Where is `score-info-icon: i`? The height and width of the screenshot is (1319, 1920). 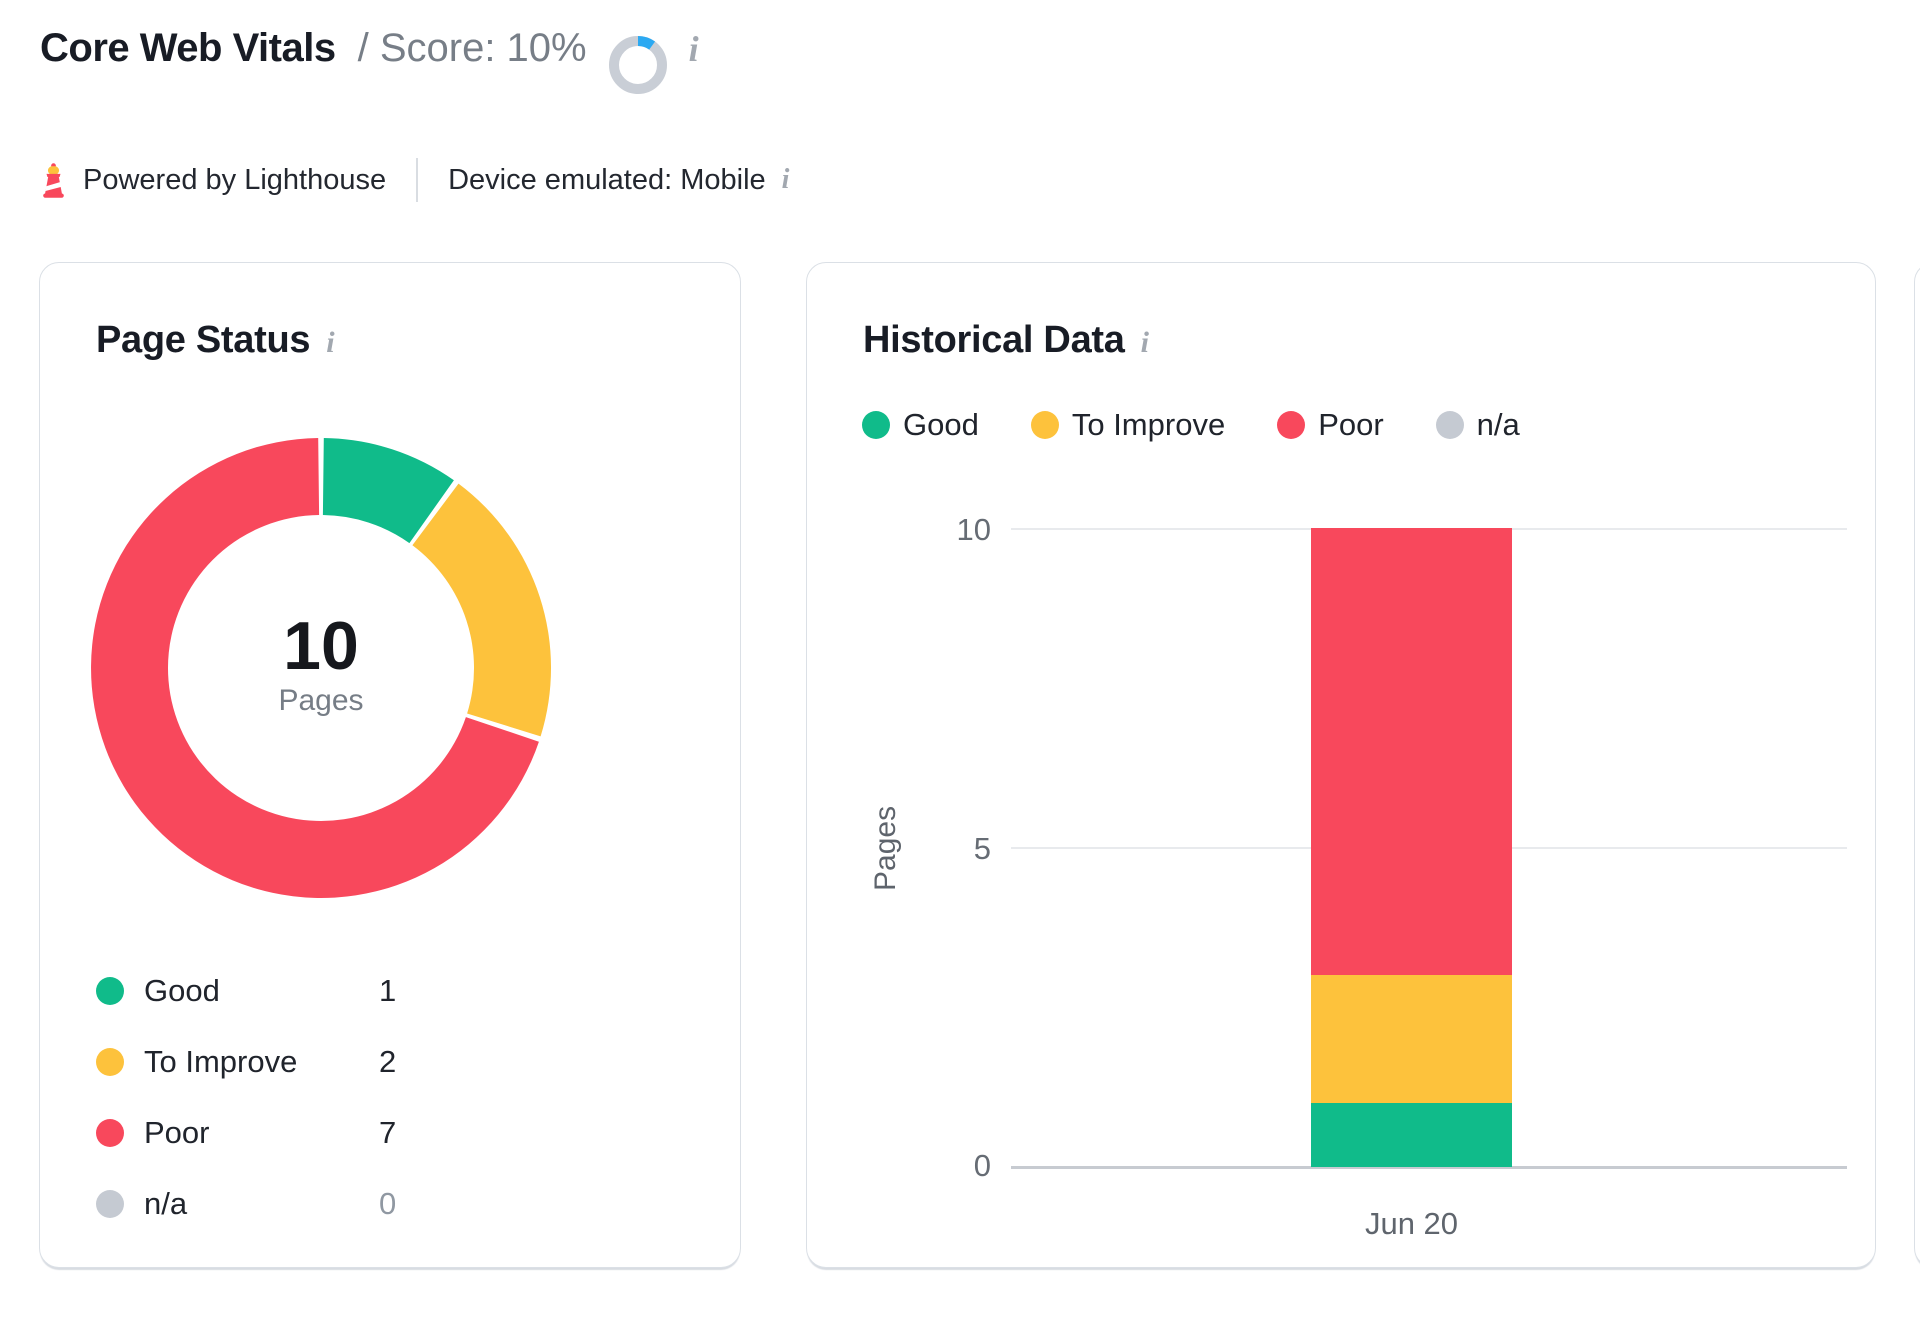 score-info-icon: i is located at coordinates (693, 49).